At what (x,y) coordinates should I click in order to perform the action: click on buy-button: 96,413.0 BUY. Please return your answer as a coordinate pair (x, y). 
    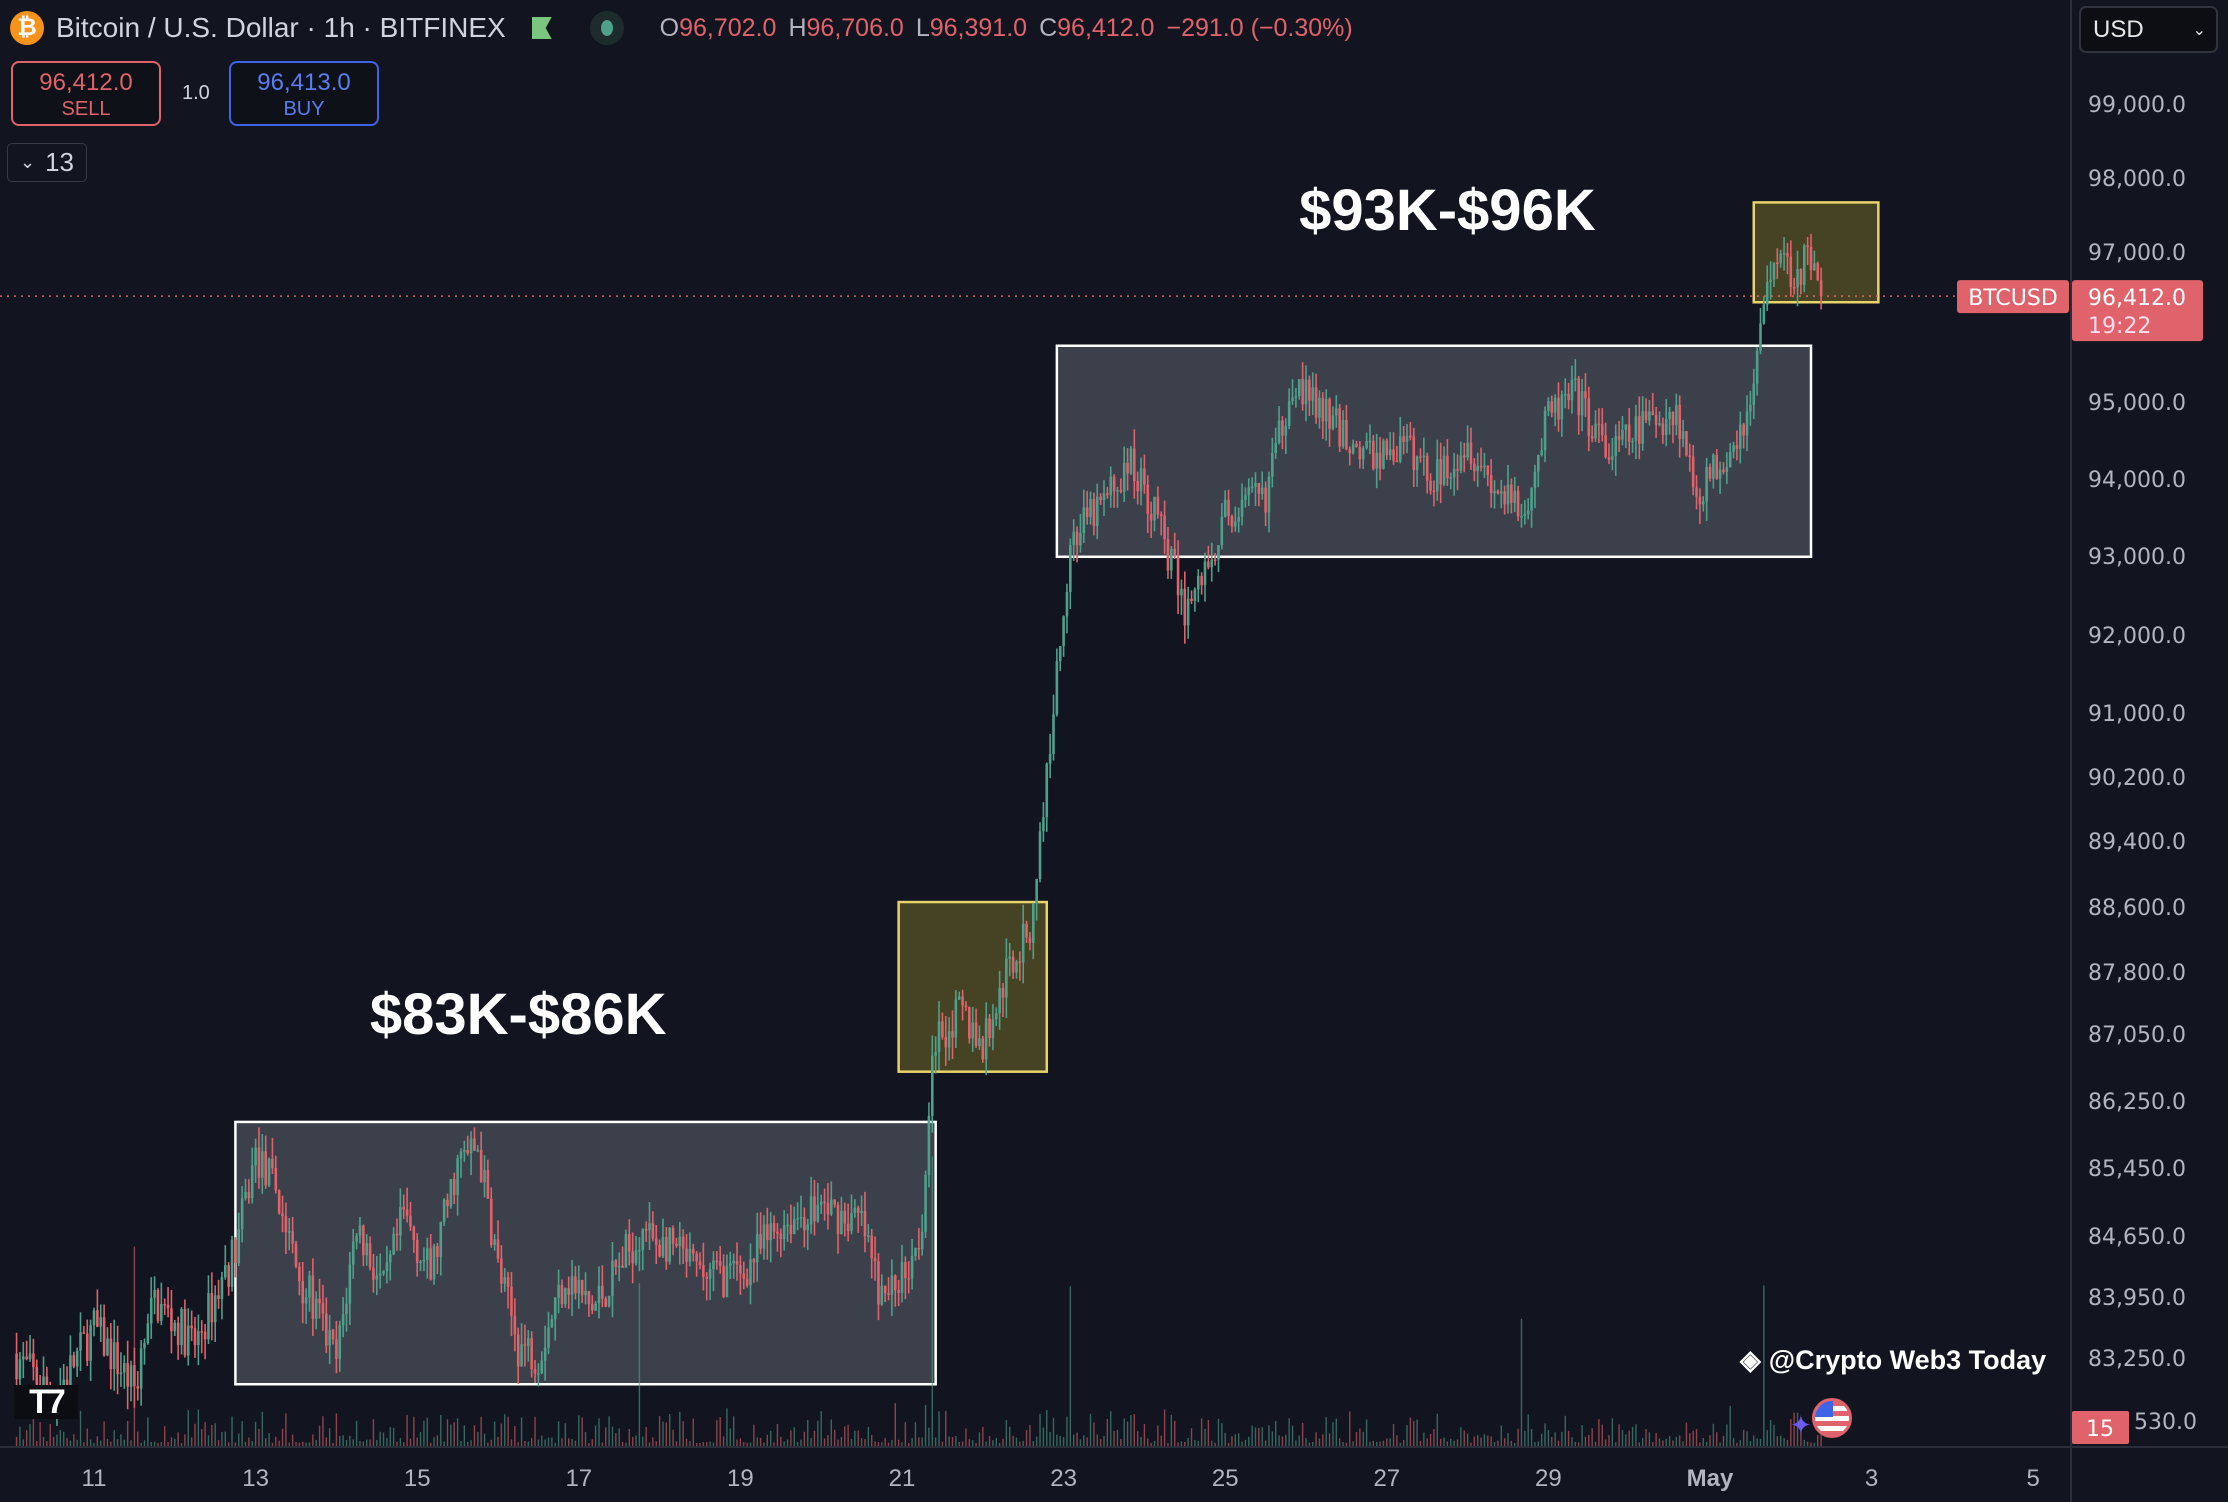
    Looking at the image, I should click on (304, 93).